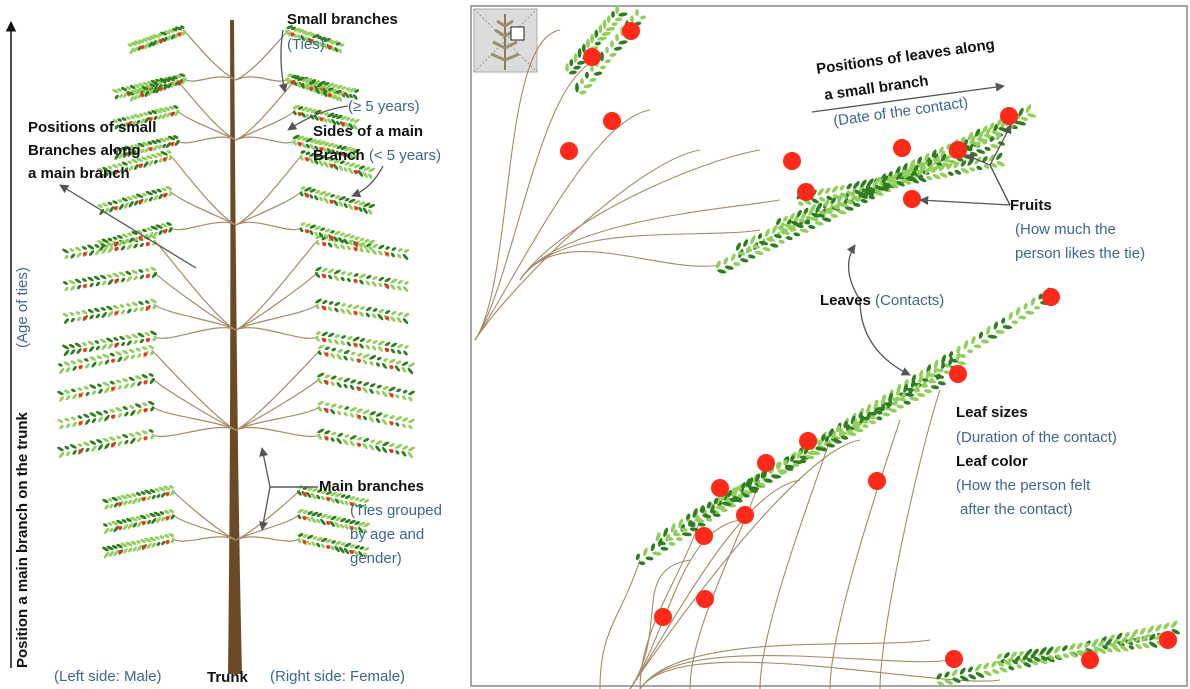 The height and width of the screenshot is (689, 1190). I want to click on minimap-thumbnail, so click(505, 40).